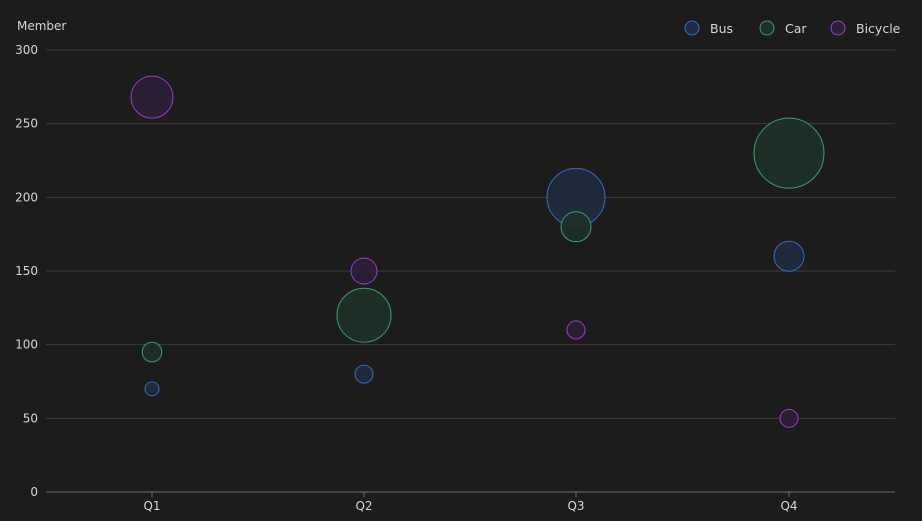  What do you see at coordinates (789, 153) in the screenshot?
I see `bubble-car-q4` at bounding box center [789, 153].